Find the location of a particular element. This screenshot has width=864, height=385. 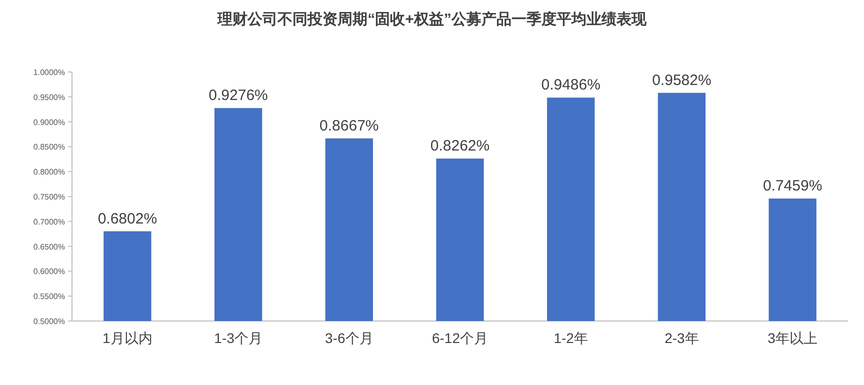

y-tick-label: 0.8000% is located at coordinates (49, 172).